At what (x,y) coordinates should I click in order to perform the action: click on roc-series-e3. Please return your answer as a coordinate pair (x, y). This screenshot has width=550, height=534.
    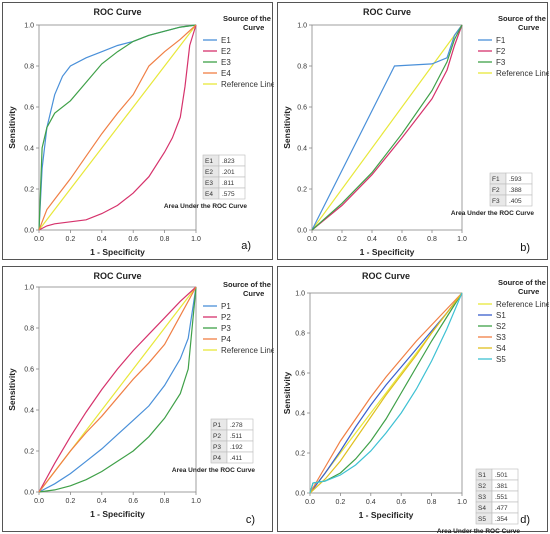
    Looking at the image, I should click on (117, 127).